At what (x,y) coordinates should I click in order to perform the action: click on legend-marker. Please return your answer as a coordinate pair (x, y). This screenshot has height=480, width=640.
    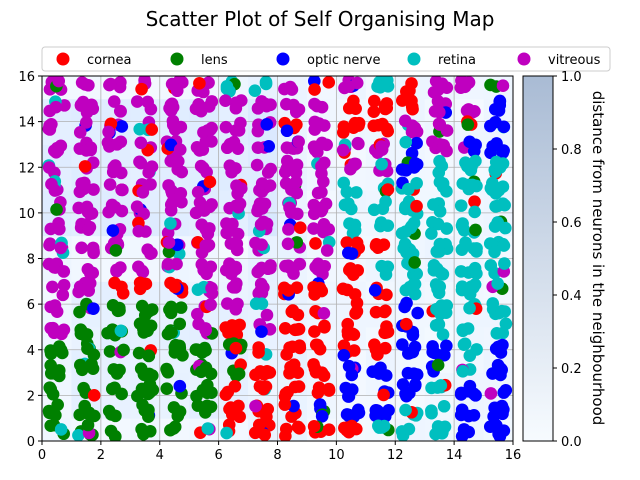
    Looking at the image, I should click on (414, 59).